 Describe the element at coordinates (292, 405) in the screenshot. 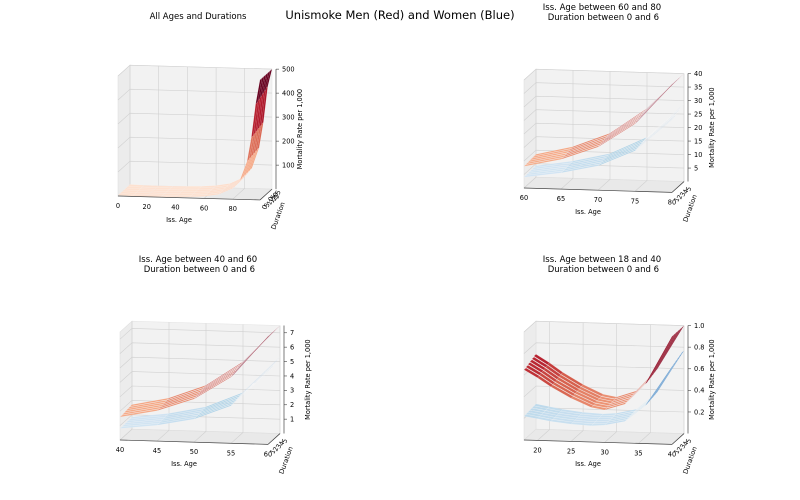

I see `z-tick-label: 2` at that location.